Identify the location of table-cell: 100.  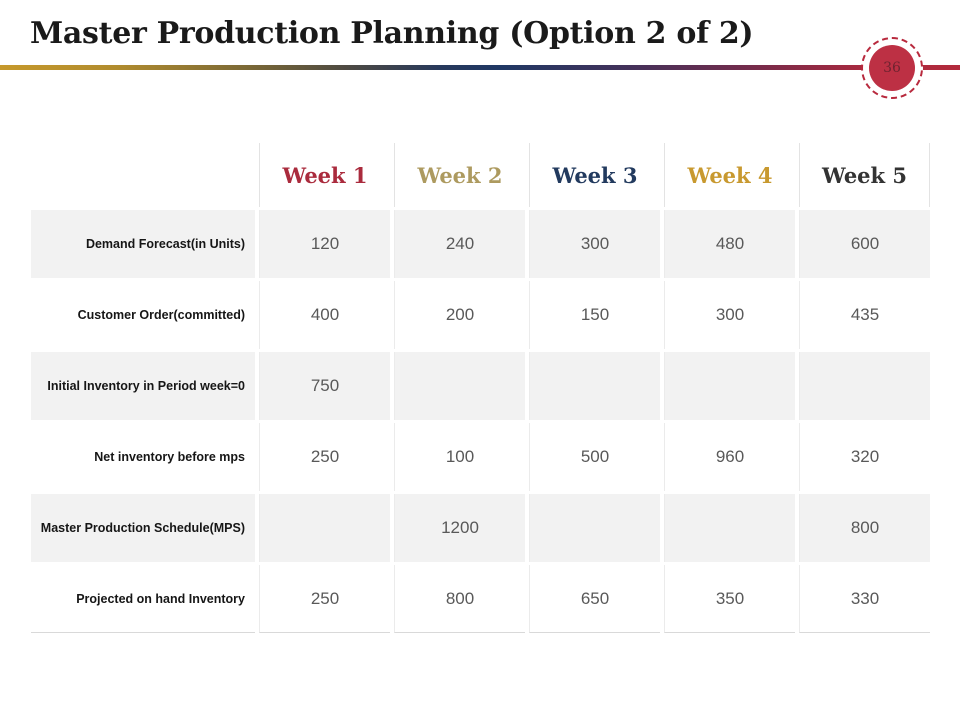
(459, 457).